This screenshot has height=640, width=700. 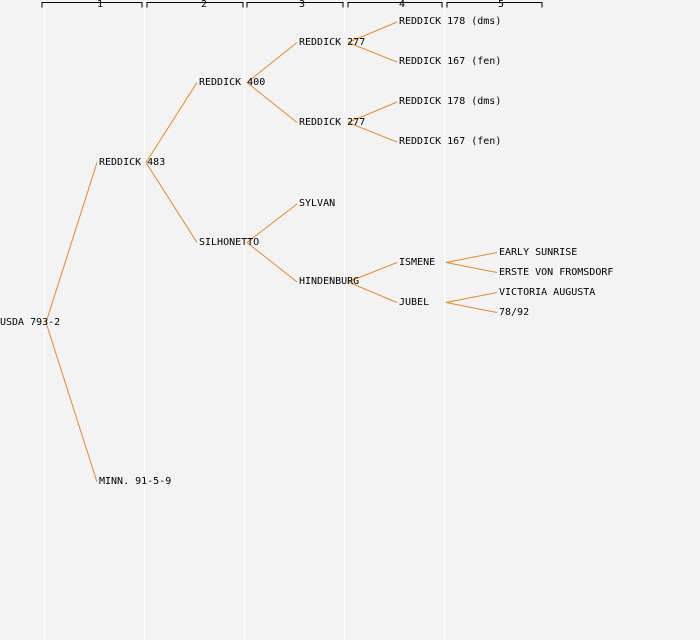 What do you see at coordinates (450, 141) in the screenshot?
I see `tree-node-reddick-167-b: REDDICK 167 (fen)` at bounding box center [450, 141].